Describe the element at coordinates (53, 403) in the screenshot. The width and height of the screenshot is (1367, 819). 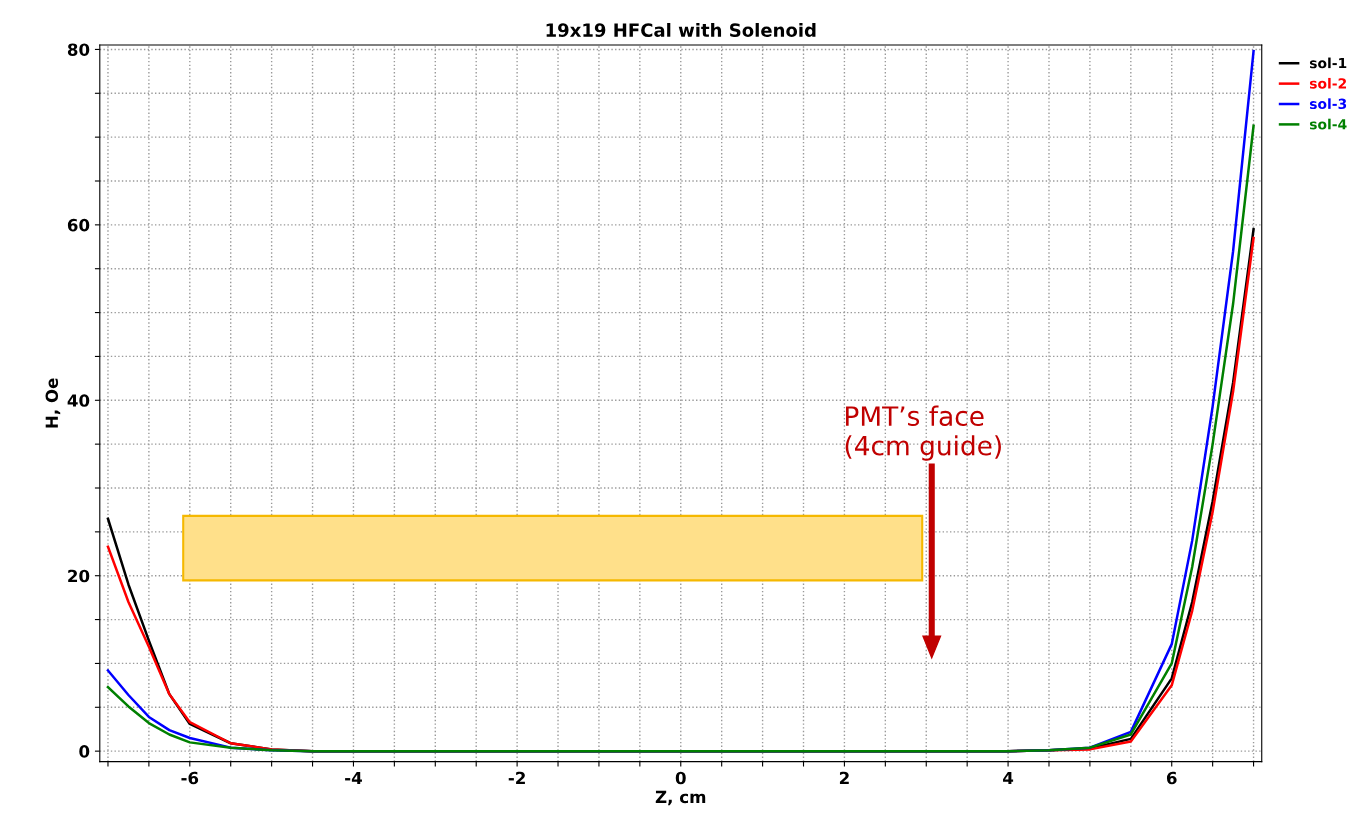
I see `y-axis-title: H, Oe` at that location.